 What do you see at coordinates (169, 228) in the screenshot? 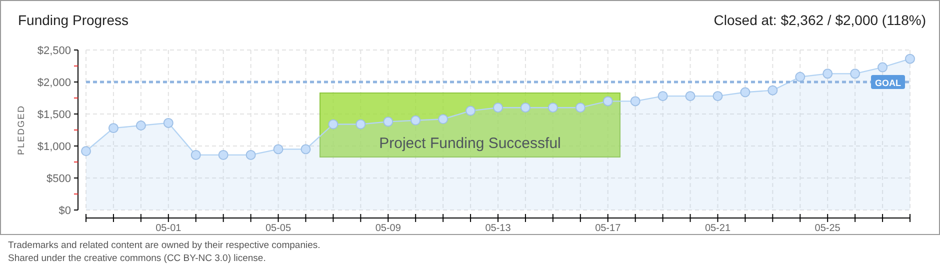
I see `x-tick-label: 05-01` at bounding box center [169, 228].